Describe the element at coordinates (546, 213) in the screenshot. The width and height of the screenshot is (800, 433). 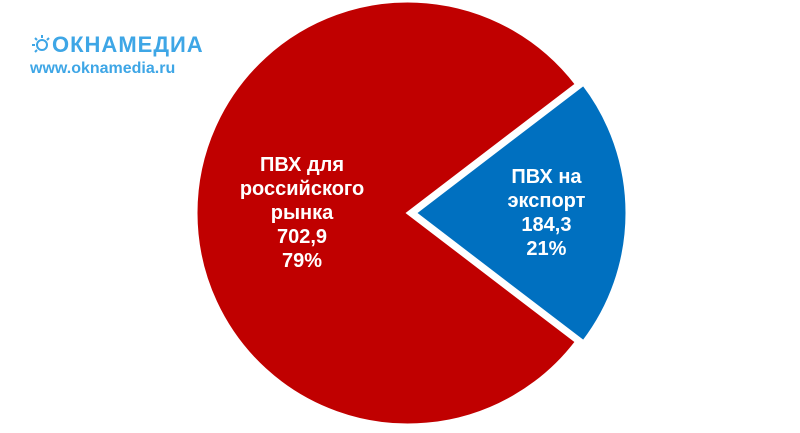
I see `slice-label: ПВХ на экспорт 184,3 21%` at that location.